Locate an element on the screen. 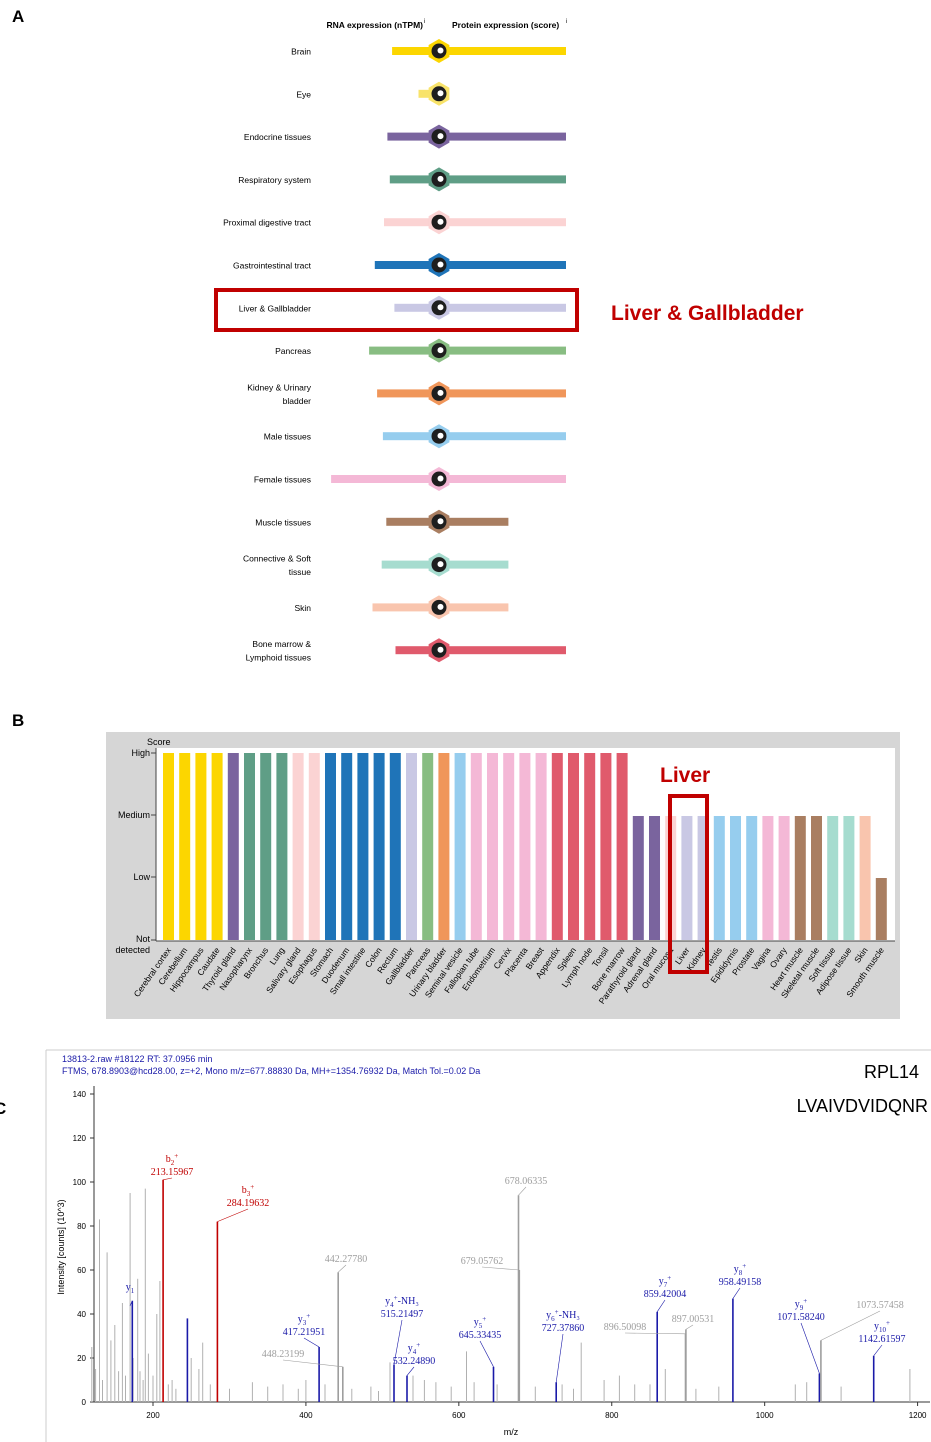 The width and height of the screenshot is (931, 1442). x-axis-title: m/z is located at coordinates (511, 1432).